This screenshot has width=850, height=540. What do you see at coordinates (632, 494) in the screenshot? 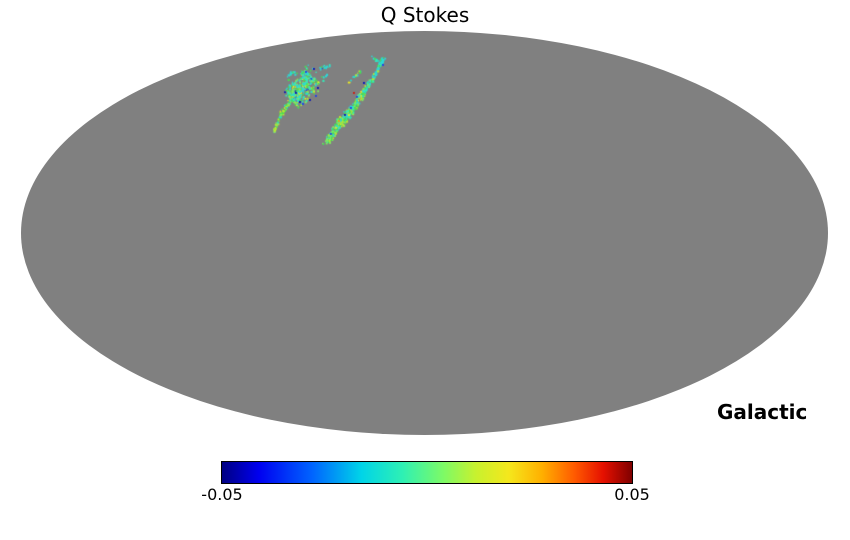
I see `colorbar-max-label: 0.05` at bounding box center [632, 494].